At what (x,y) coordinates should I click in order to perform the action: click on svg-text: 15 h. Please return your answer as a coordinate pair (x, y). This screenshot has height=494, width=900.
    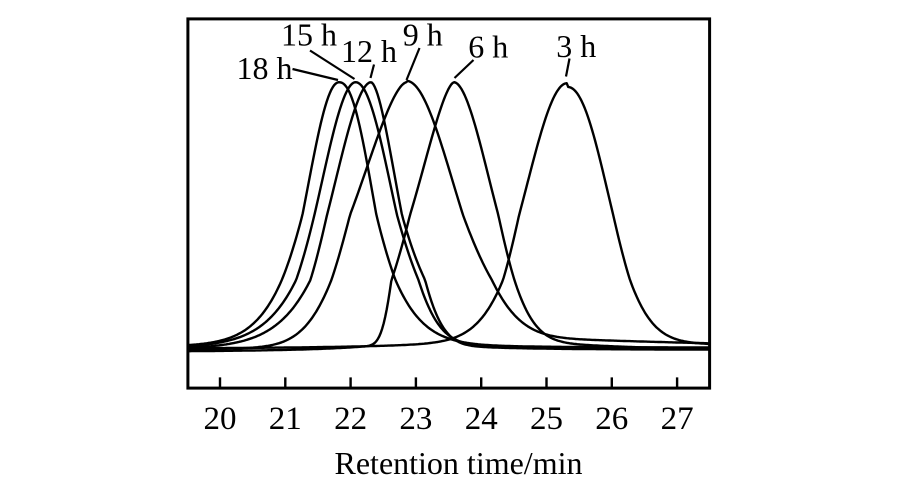
    Looking at the image, I should click on (309, 34).